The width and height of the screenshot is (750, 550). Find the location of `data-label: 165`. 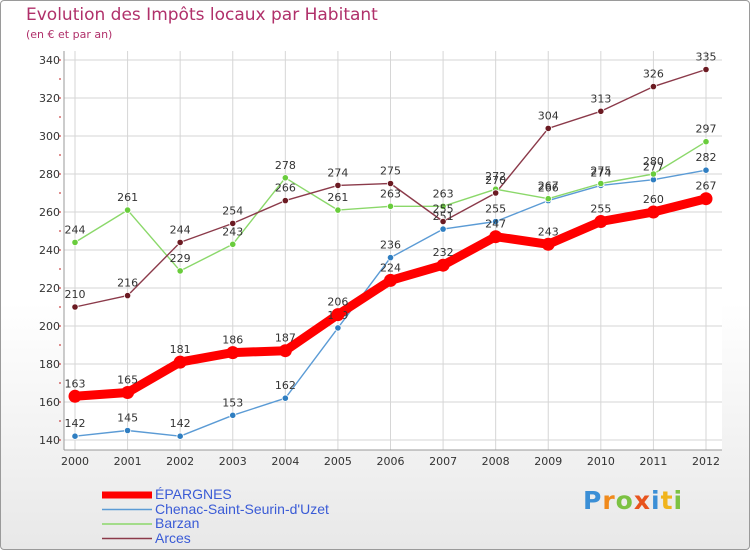

data-label: 165 is located at coordinates (127, 380).